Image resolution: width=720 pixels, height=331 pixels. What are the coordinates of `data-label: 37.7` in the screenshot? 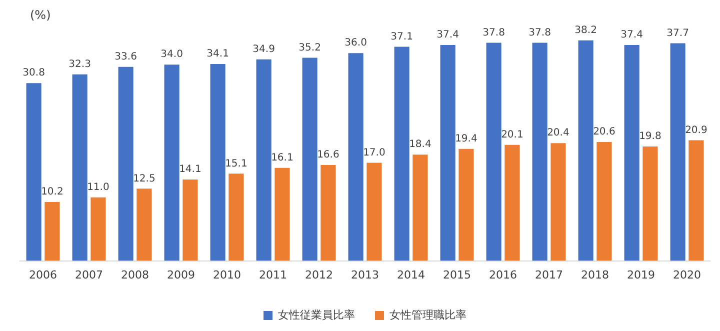 It's located at (677, 33).